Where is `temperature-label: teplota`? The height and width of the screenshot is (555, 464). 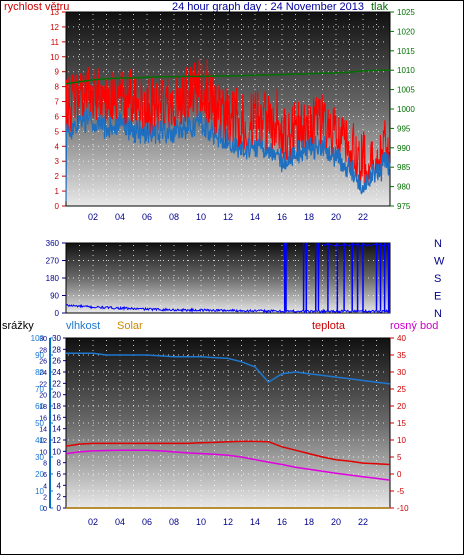 temperature-label: teplota is located at coordinates (329, 326).